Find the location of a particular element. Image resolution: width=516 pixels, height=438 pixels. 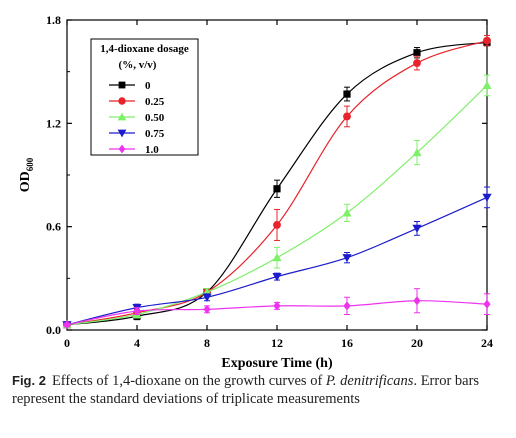

legend-label: 0.75 is located at coordinates (155, 134).